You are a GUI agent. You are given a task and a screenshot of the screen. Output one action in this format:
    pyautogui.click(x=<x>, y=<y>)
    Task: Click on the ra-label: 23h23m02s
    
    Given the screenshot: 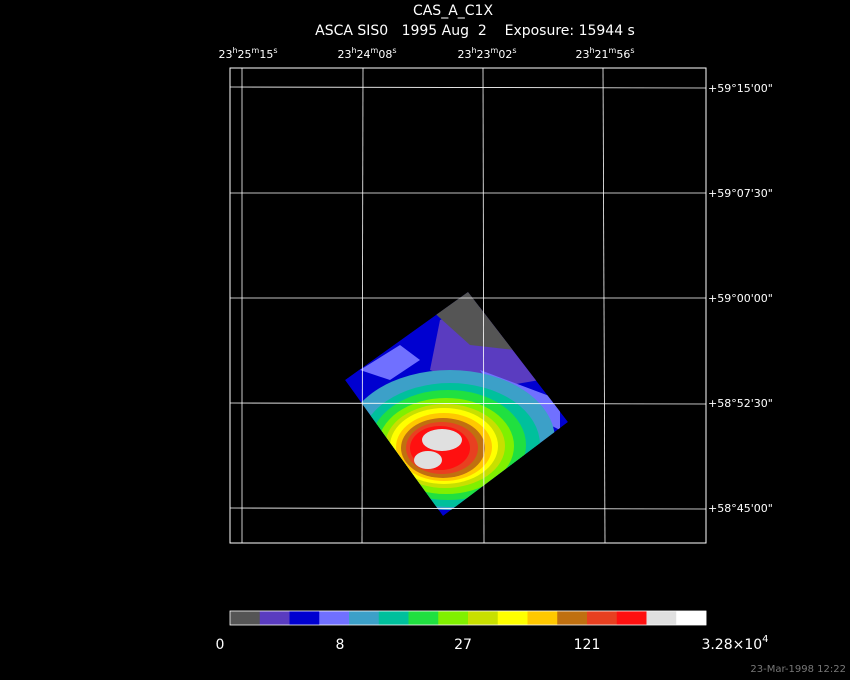 What is the action you would take?
    pyautogui.click(x=486, y=53)
    